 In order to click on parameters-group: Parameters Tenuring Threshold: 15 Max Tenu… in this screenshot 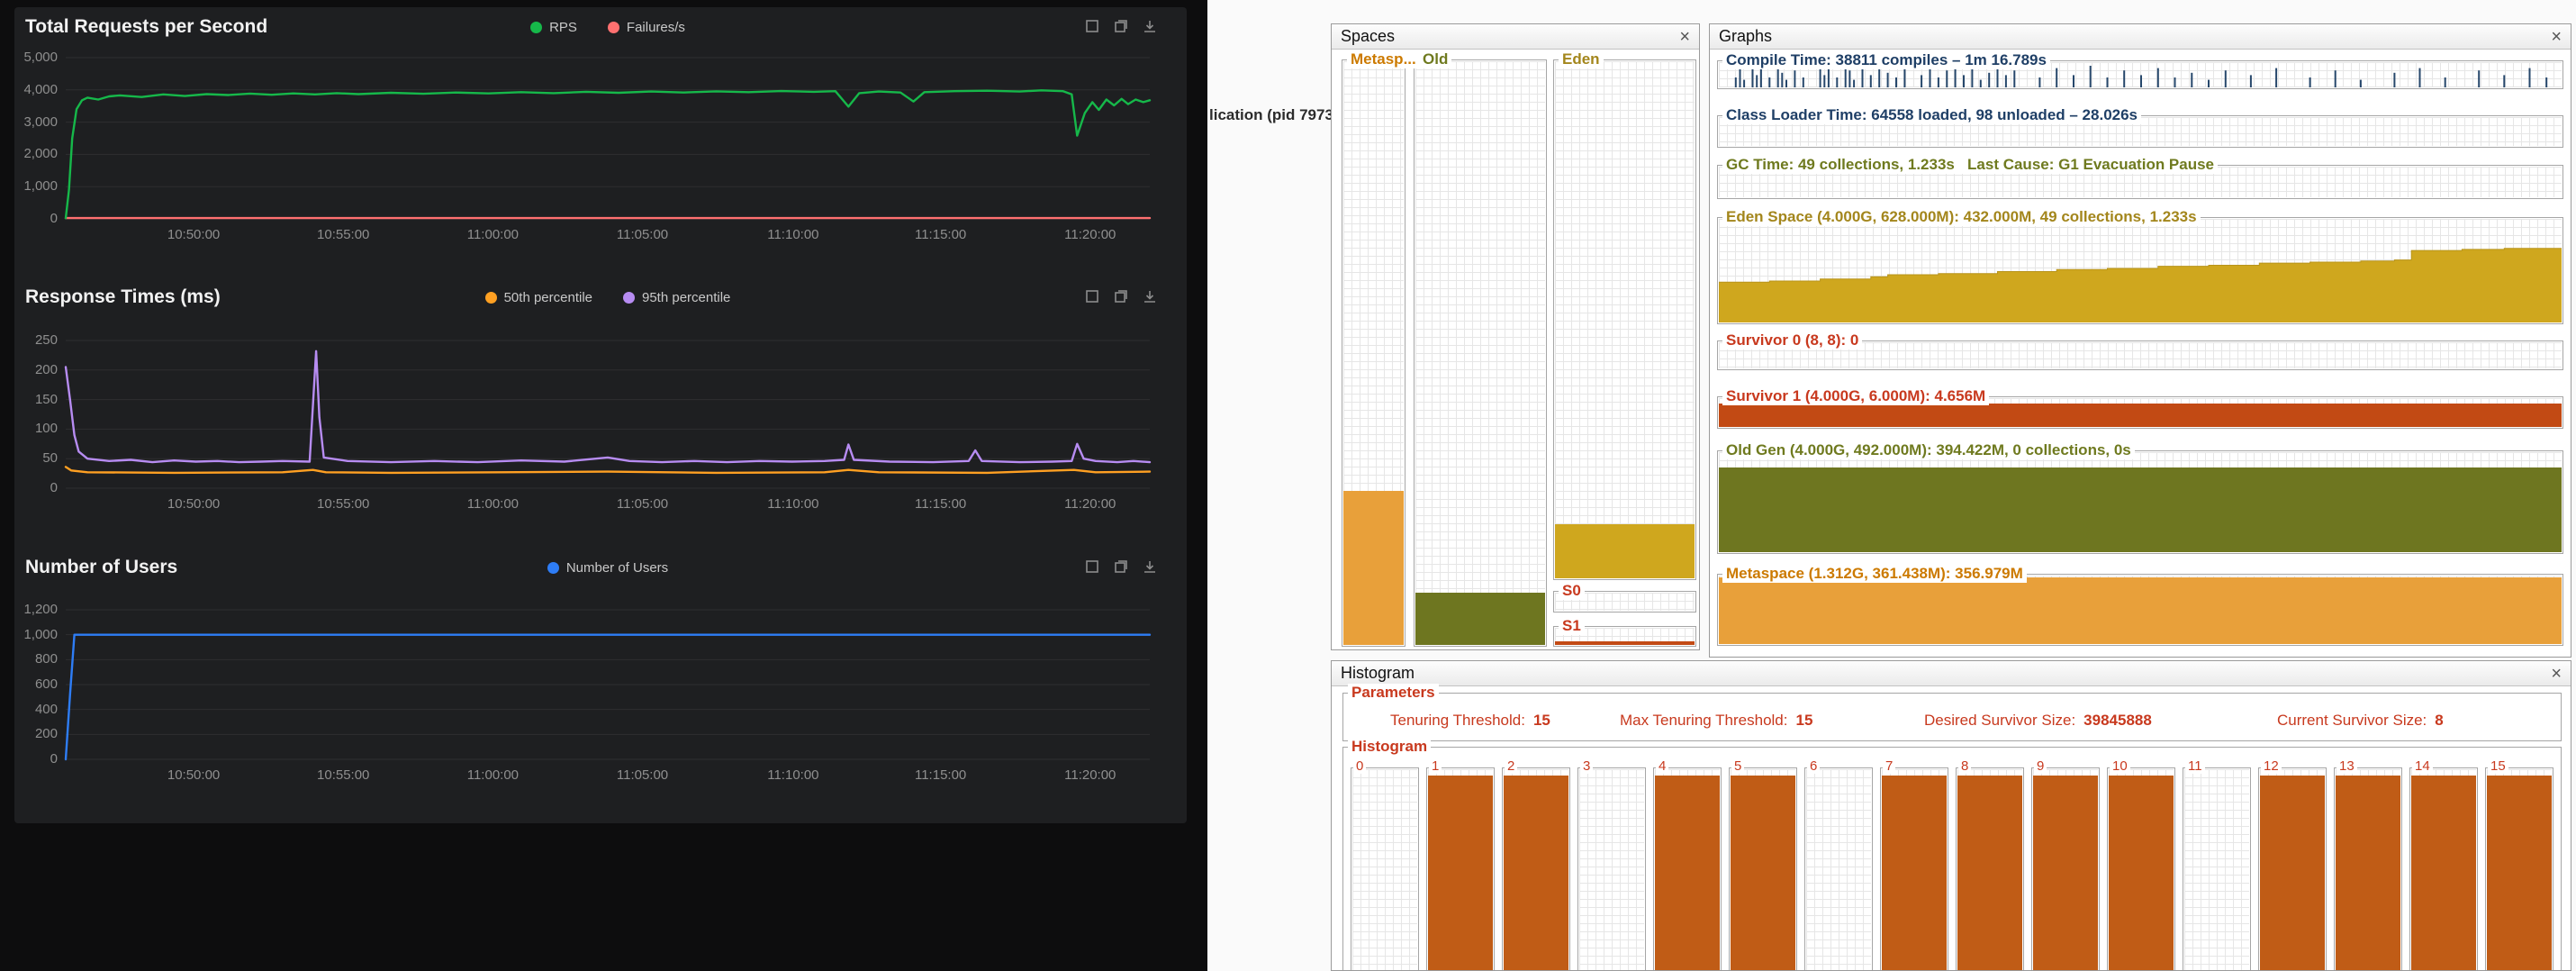, I will do `click(1952, 712)`.